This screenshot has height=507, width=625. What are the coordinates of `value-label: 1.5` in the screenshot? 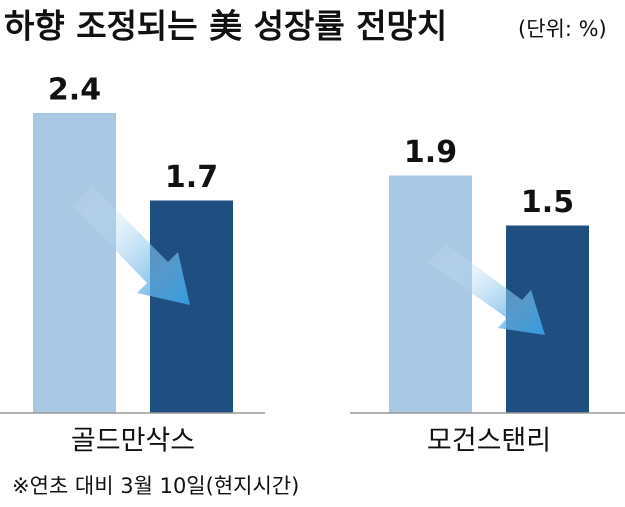 It's located at (547, 202).